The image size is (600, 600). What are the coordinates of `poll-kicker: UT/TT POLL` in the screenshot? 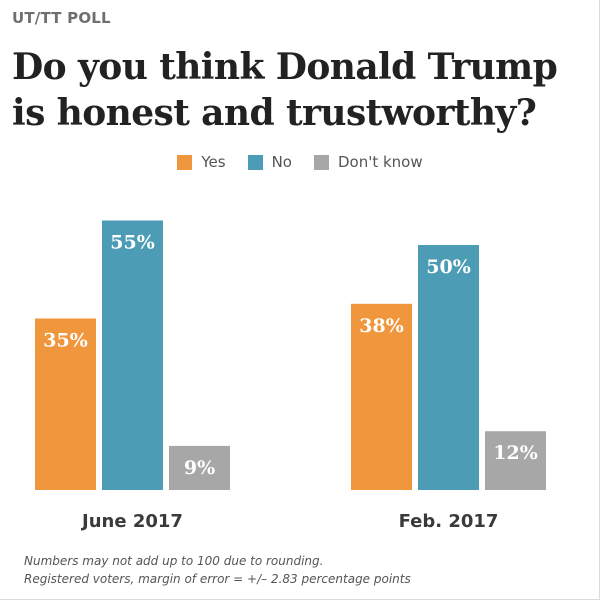 It's located at (61, 18).